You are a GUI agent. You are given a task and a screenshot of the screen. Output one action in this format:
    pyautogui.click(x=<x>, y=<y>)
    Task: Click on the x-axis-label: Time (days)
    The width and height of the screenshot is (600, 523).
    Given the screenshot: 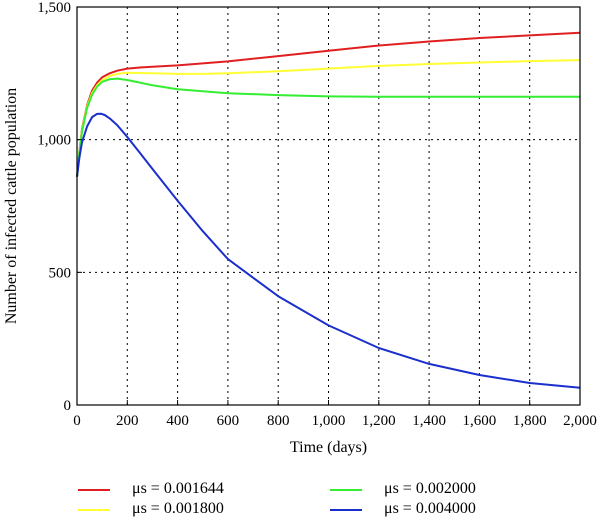 What is the action you would take?
    pyautogui.click(x=328, y=447)
    